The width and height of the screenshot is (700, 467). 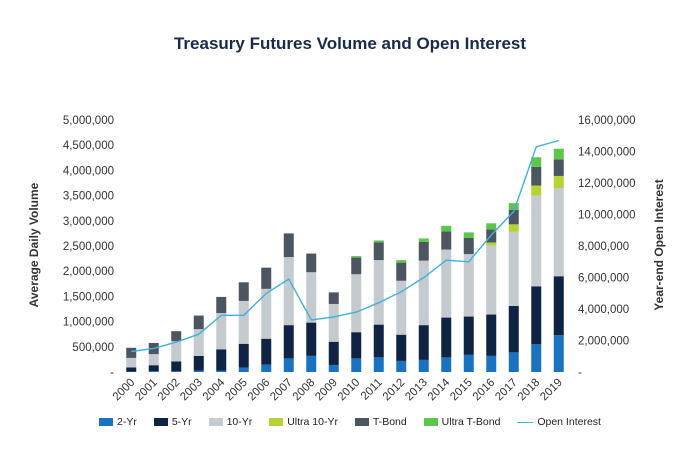 I want to click on y-tick-label: 500,000, so click(x=93, y=348).